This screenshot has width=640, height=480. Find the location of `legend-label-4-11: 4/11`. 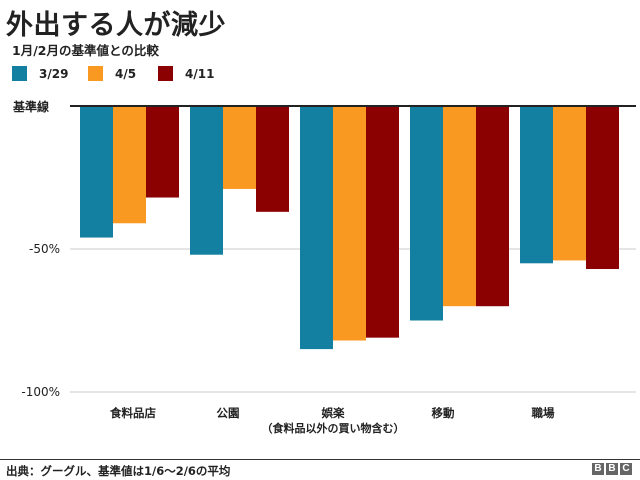

legend-label-4-11: 4/11 is located at coordinates (200, 73).